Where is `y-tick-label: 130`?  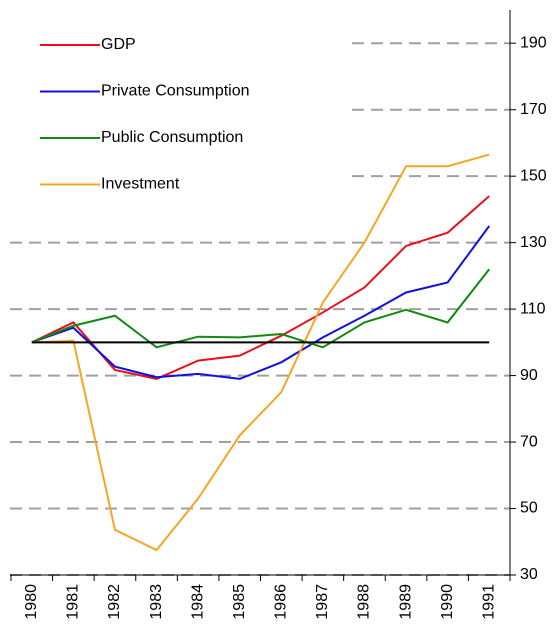
y-tick-label: 130 is located at coordinates (533, 242).